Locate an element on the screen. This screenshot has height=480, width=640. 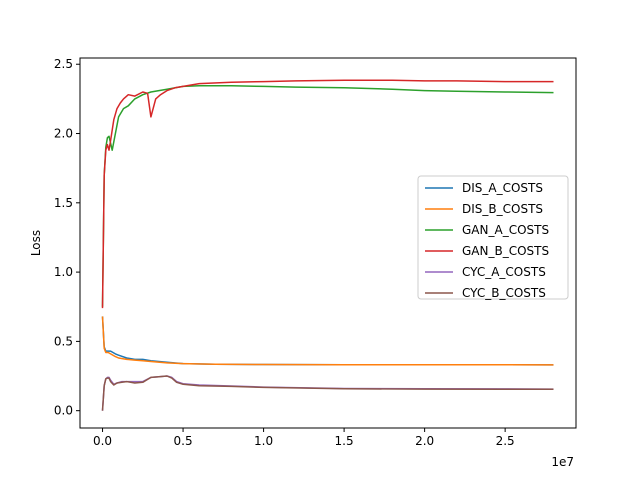
legend-entry-gan-a-costs: GAN_A_COSTS is located at coordinates (505, 230).